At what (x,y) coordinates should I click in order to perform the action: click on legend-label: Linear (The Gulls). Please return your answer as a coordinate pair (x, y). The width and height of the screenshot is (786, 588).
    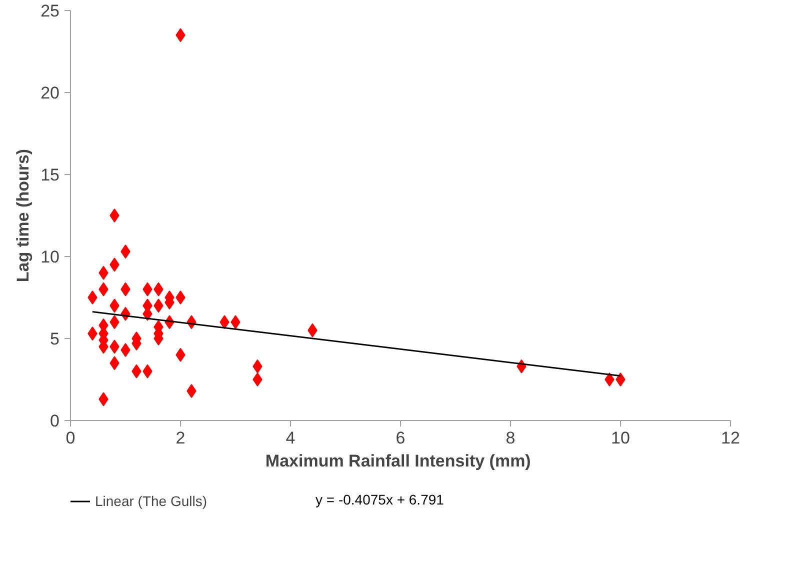
    Looking at the image, I should click on (151, 501).